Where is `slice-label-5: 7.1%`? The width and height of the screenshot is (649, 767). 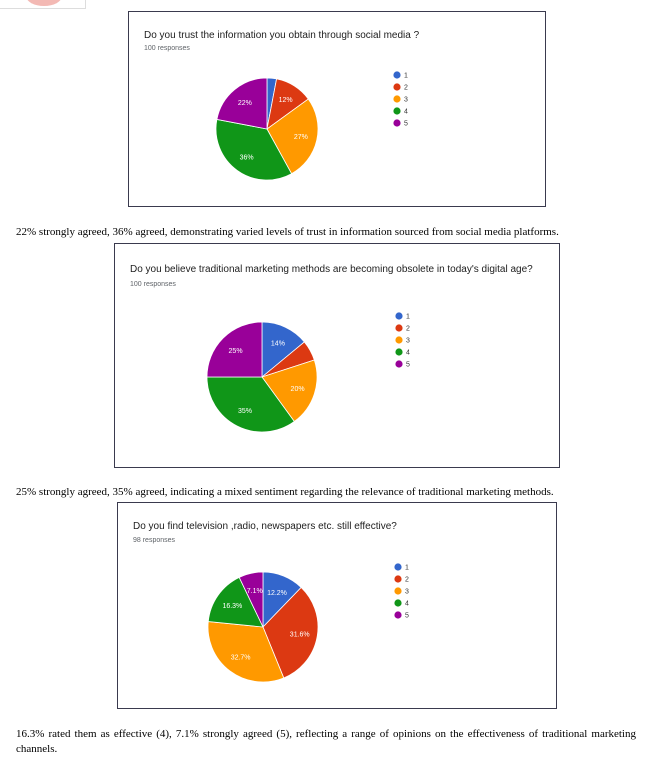 slice-label-5: 7.1% is located at coordinates (255, 591).